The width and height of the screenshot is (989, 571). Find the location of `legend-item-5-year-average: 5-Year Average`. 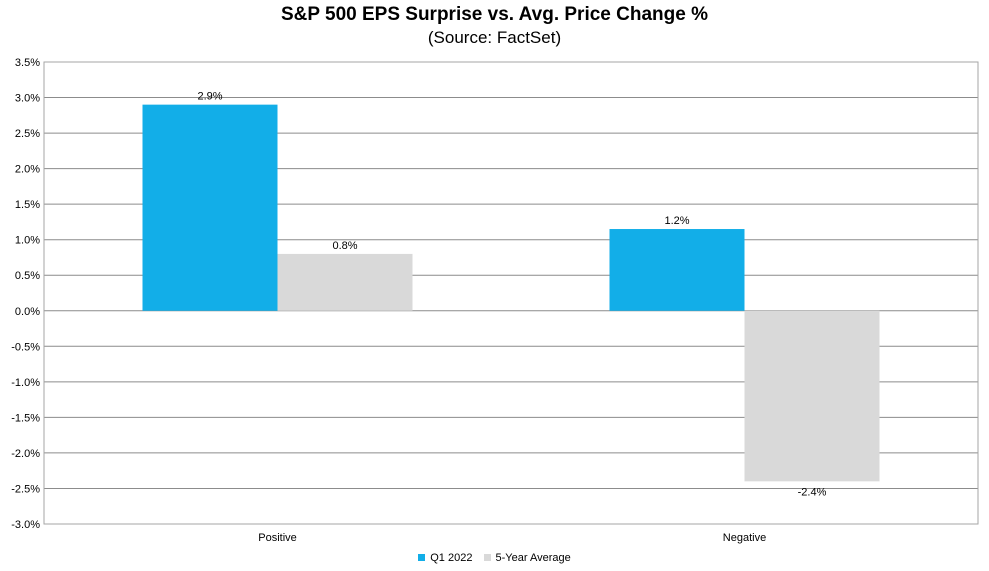

legend-item-5-year-average: 5-Year Average is located at coordinates (527, 558).